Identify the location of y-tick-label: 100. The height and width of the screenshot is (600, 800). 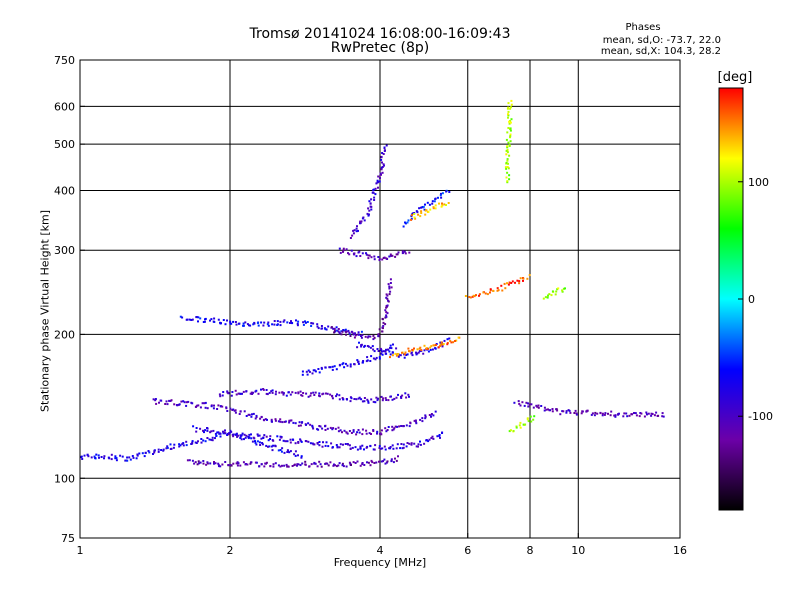
(64, 478).